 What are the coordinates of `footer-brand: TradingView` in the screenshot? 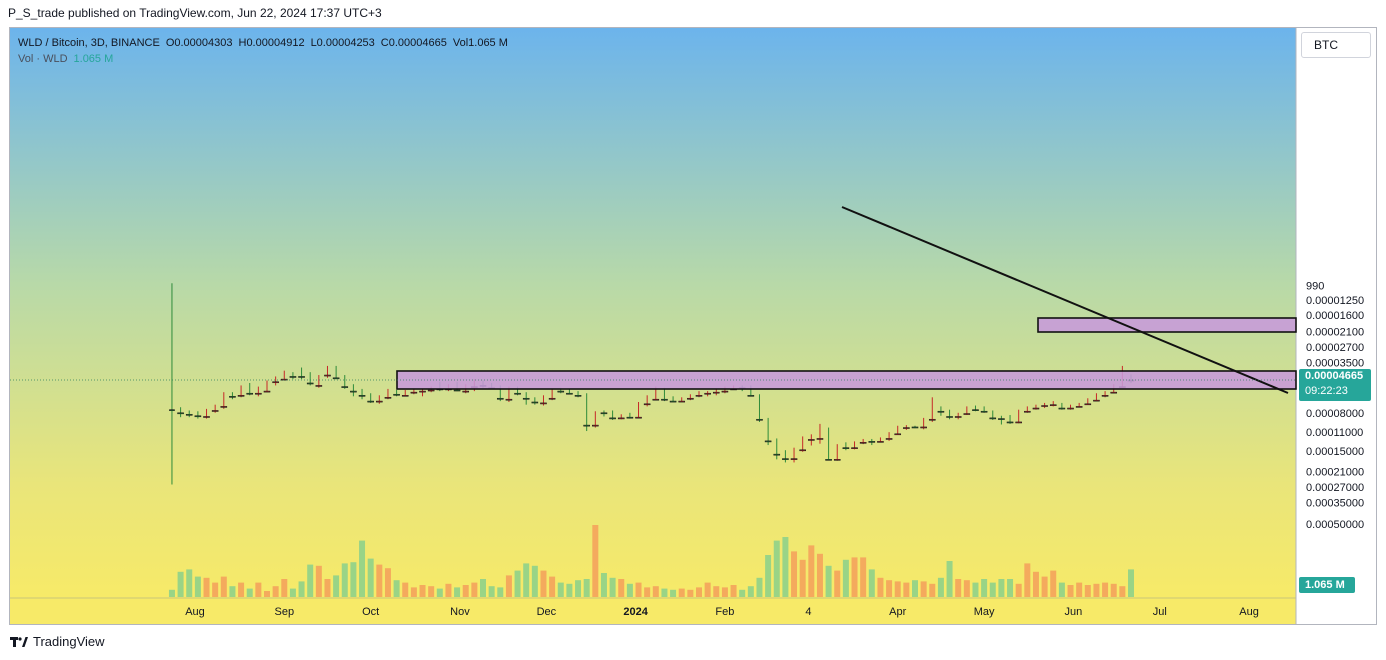 It's located at (57, 641).